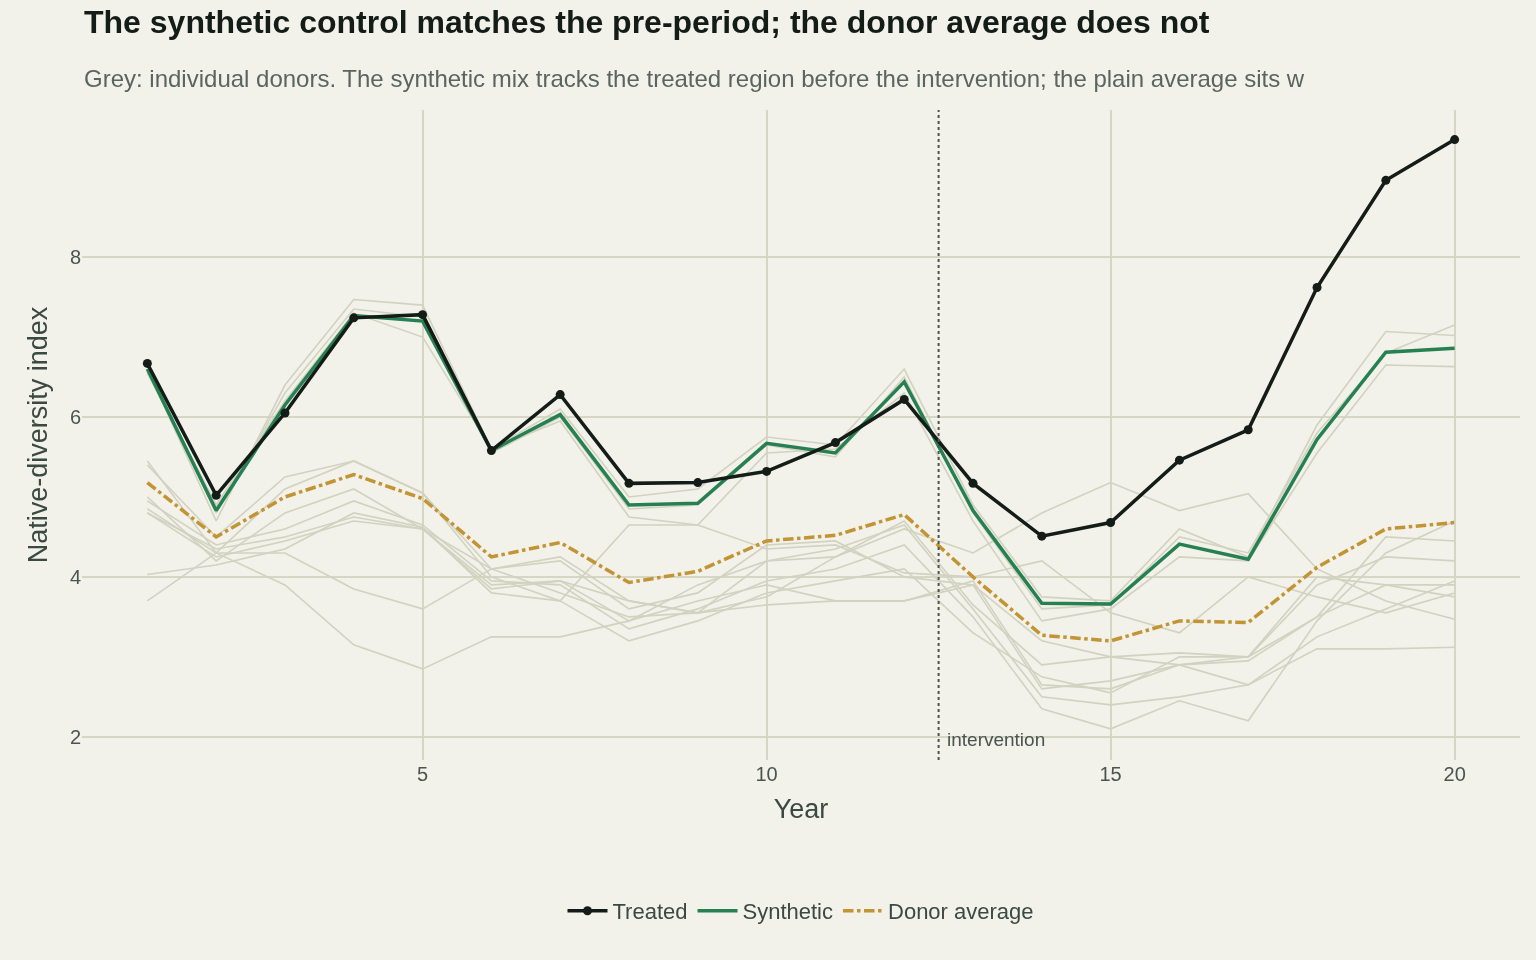 The height and width of the screenshot is (960, 1536). What do you see at coordinates (694, 78) in the screenshot?
I see `chart-subtitle: Grey: individual donors. The synthetic mix tracks the treated region before the intervention; the plain average sits w` at bounding box center [694, 78].